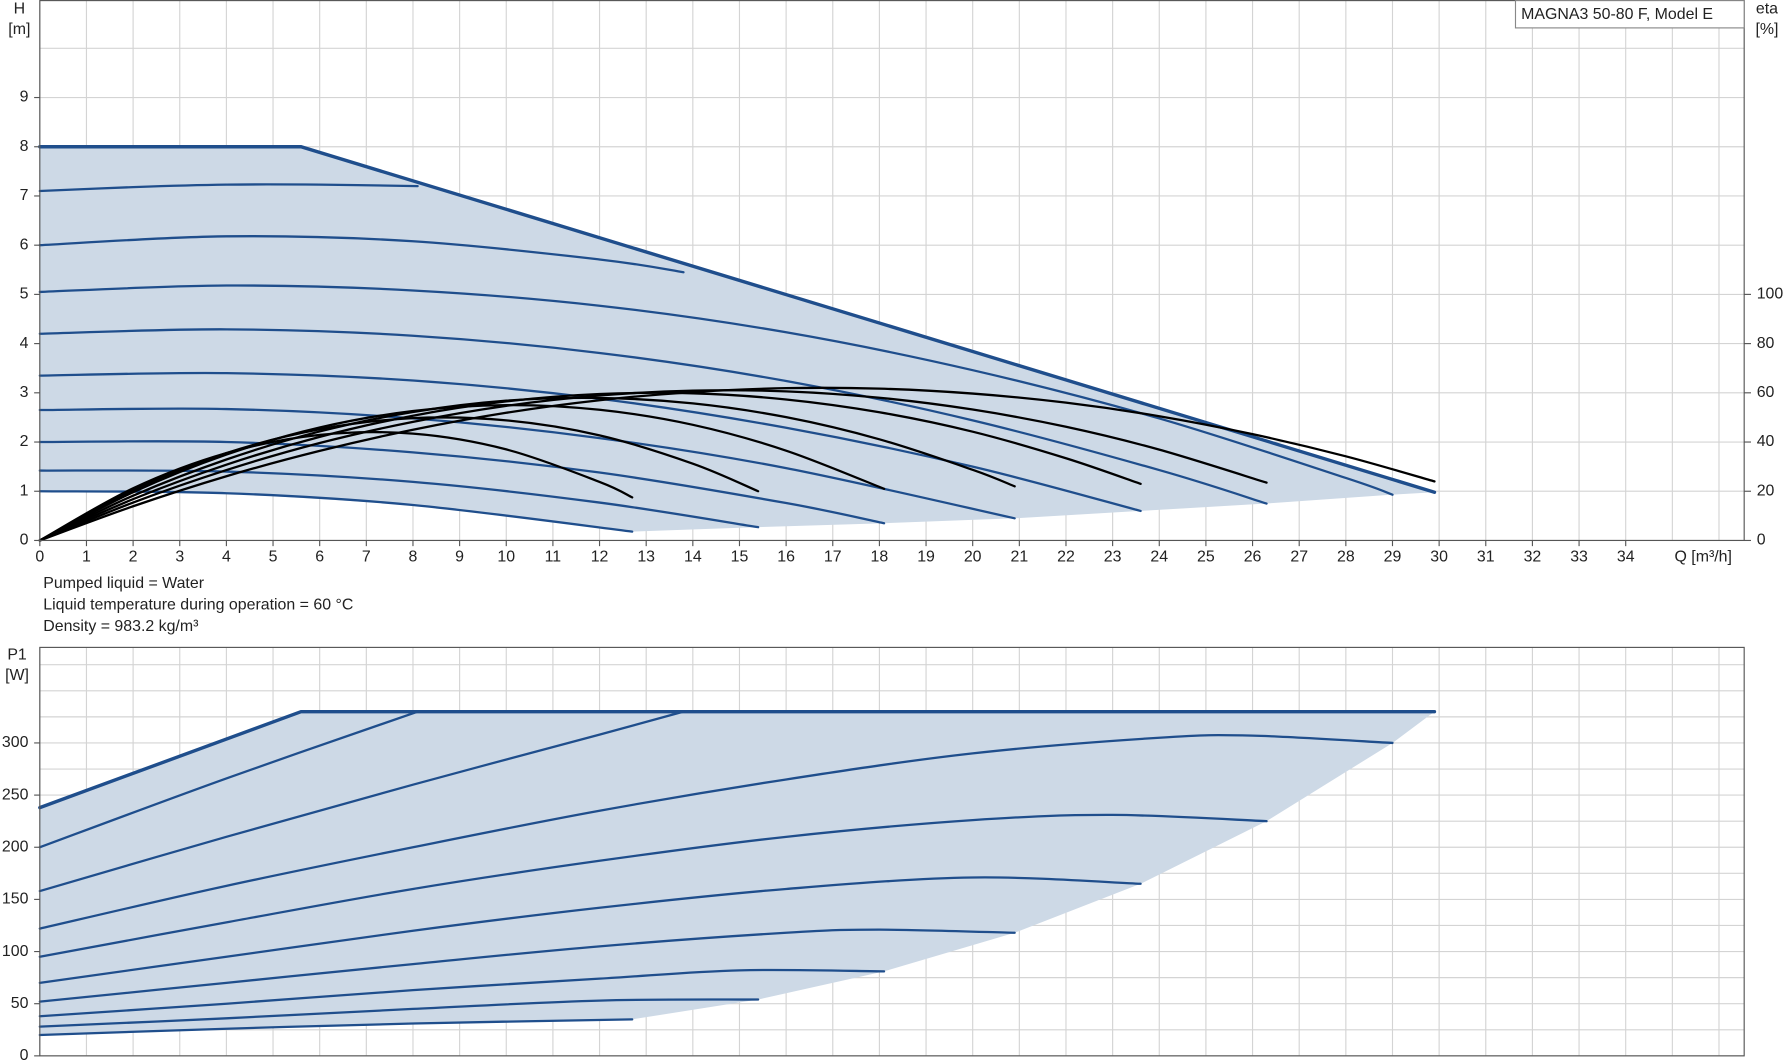 The height and width of the screenshot is (1061, 1784). Describe the element at coordinates (740, 557) in the screenshot. I see `x-tick-label: 15` at that location.